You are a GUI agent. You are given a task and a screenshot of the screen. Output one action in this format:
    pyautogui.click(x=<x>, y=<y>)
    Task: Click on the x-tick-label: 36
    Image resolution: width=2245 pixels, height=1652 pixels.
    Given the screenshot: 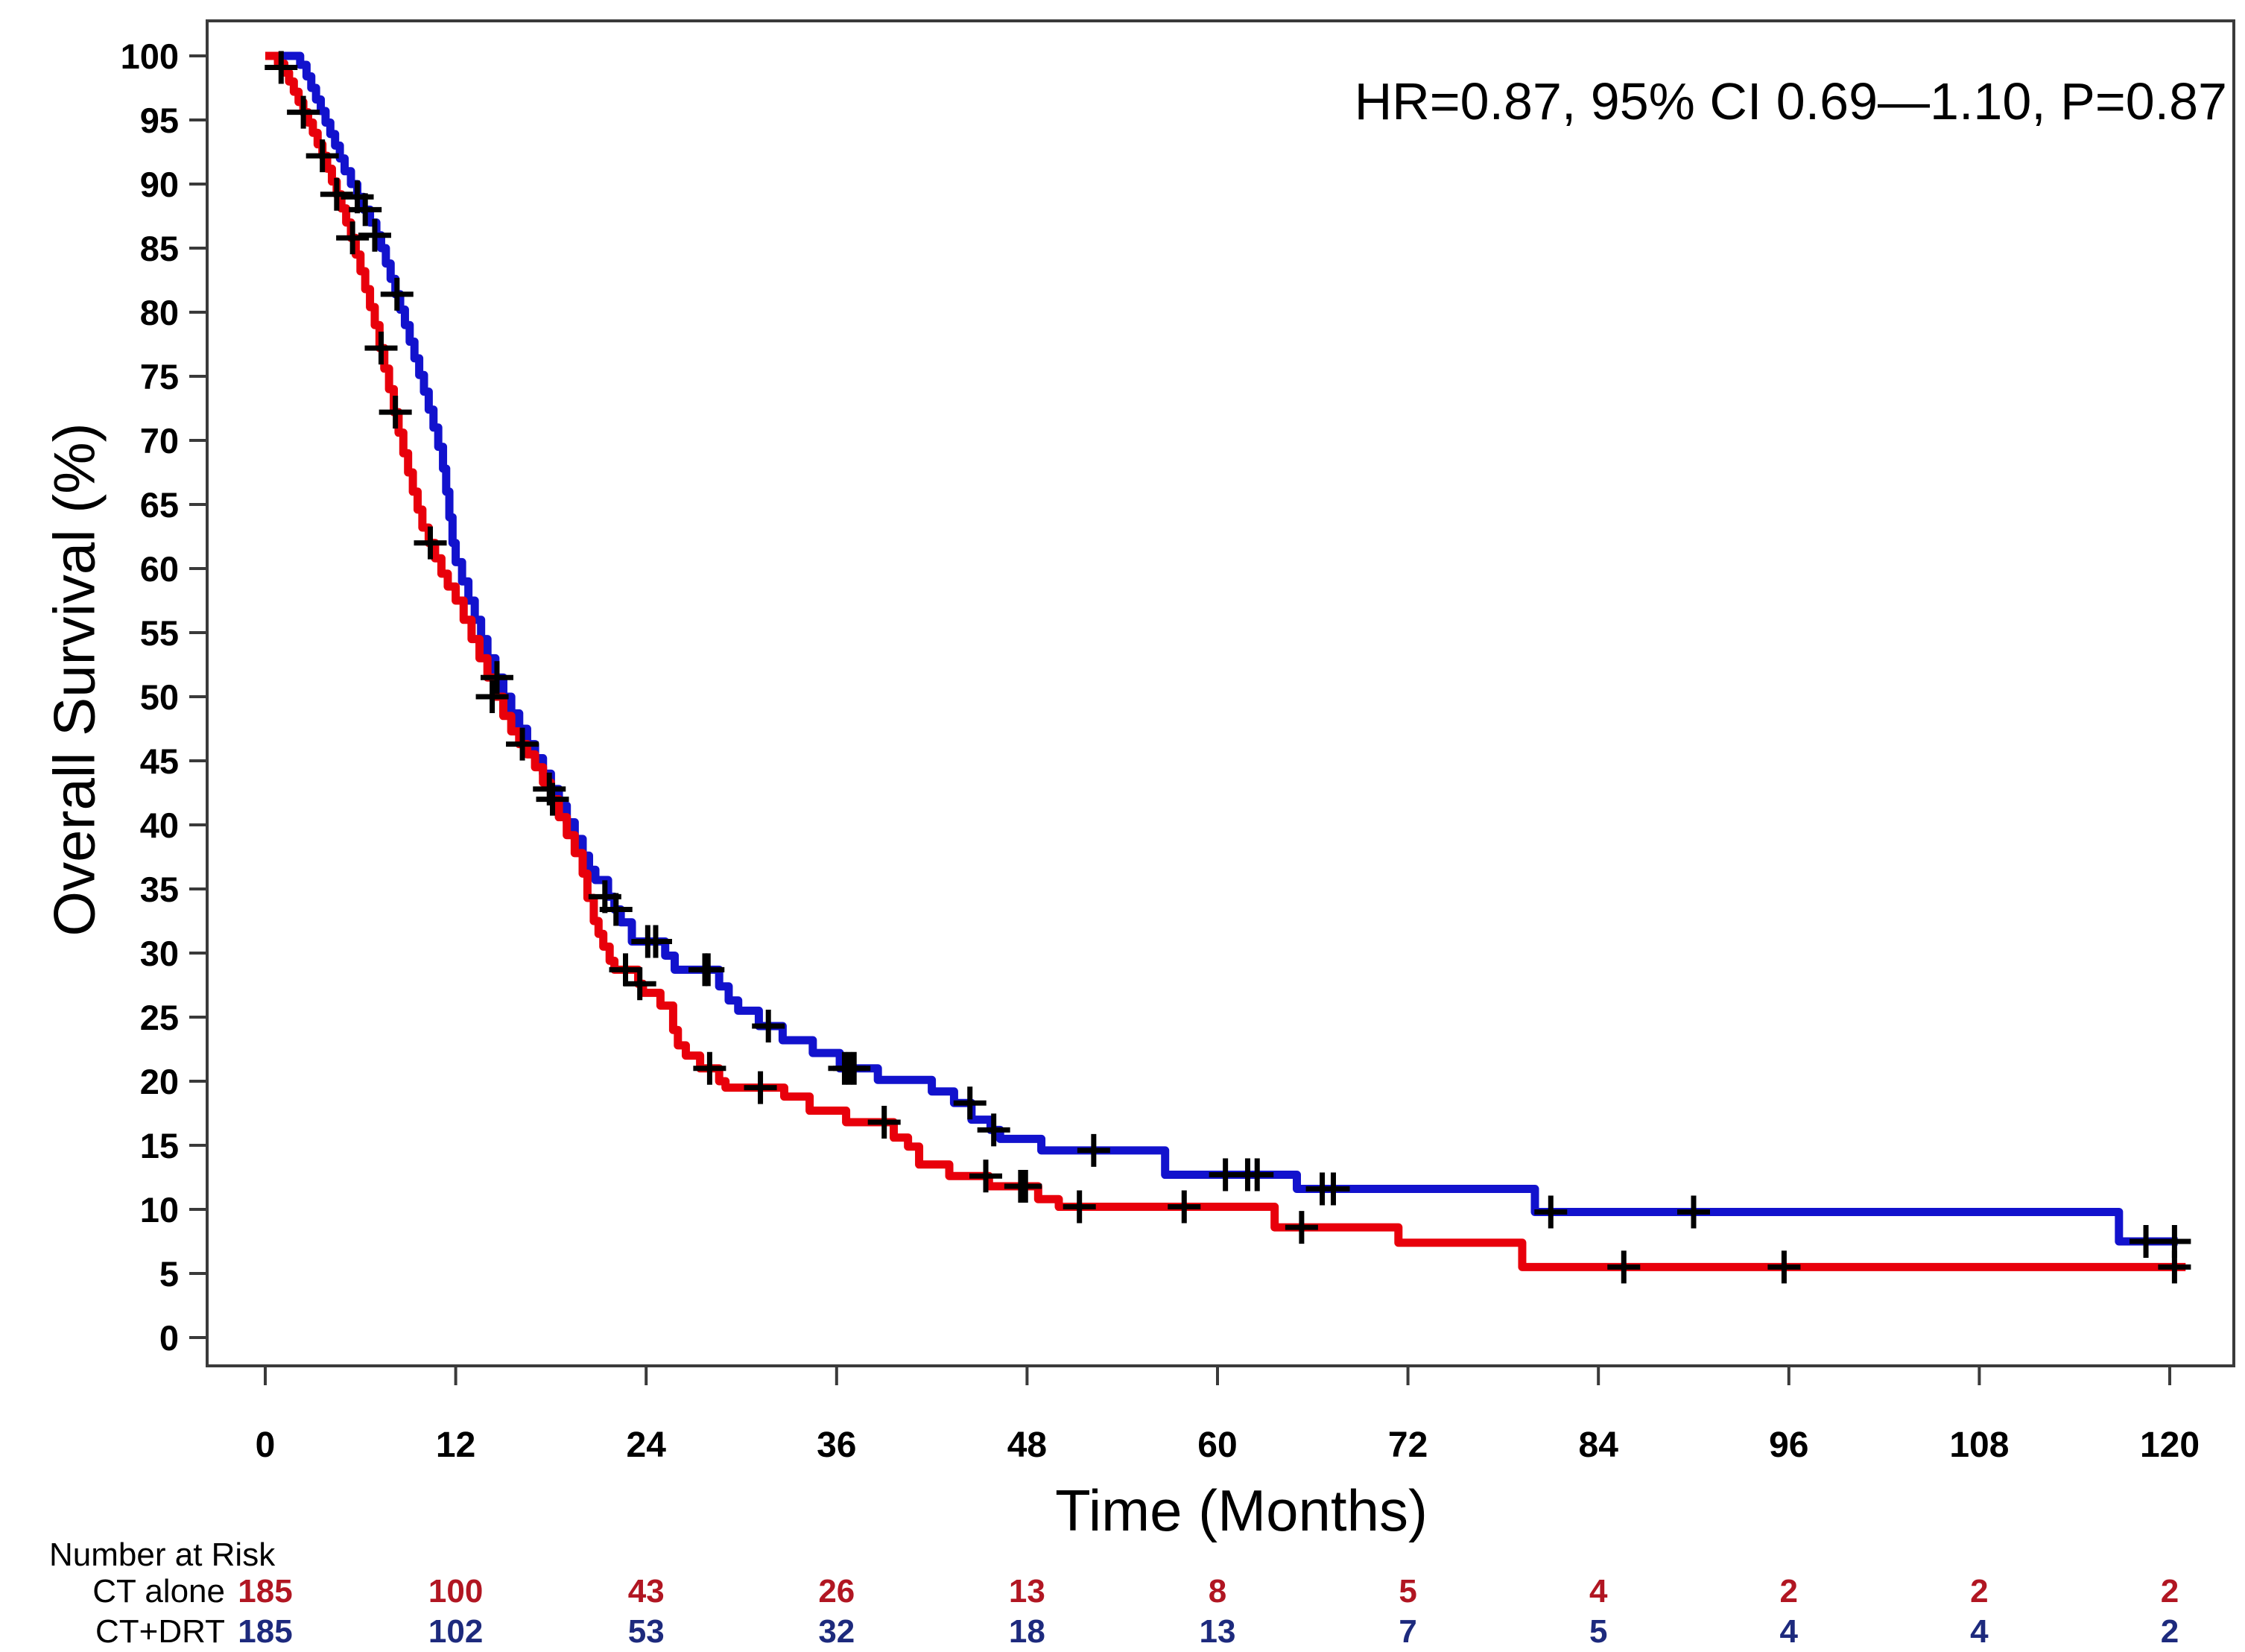 What is the action you would take?
    pyautogui.click(x=836, y=1445)
    